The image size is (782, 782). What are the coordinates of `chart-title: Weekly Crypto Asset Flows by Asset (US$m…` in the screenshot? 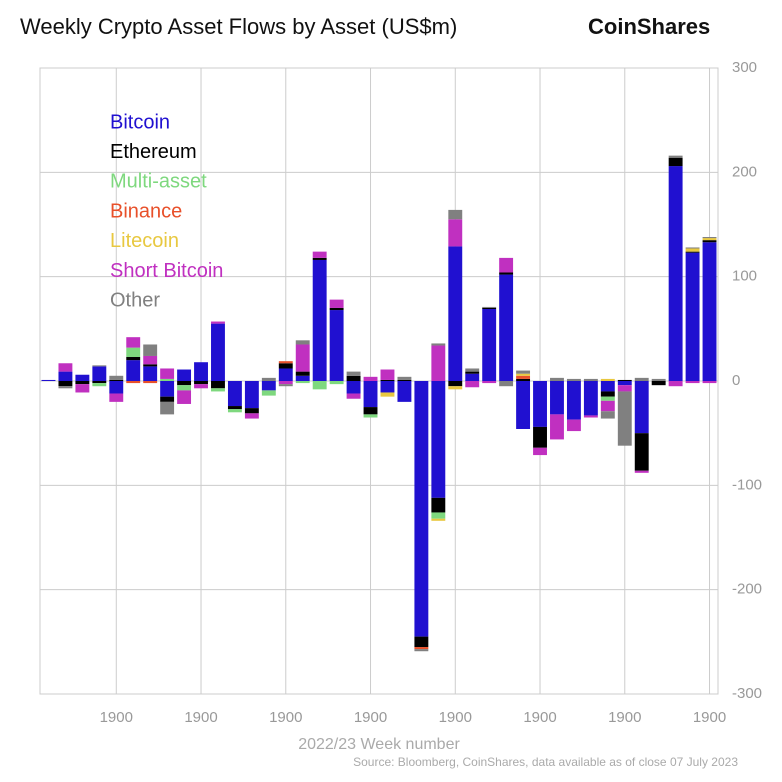 It's located at (238, 26).